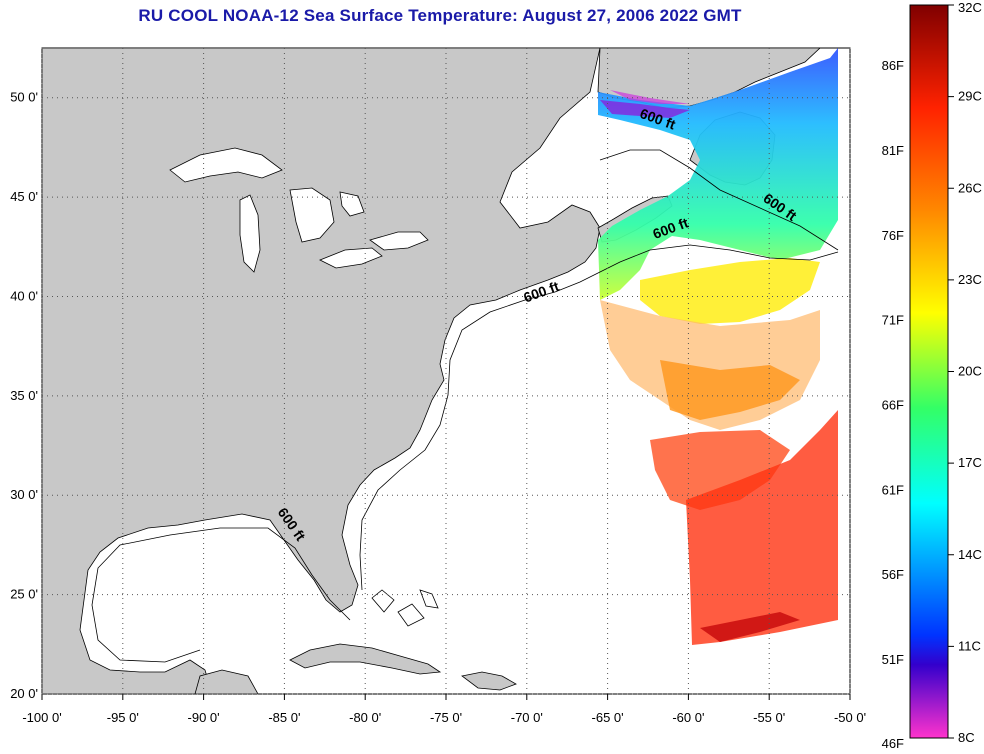  I want to click on colorbar-fahrenheit-label: 71F, so click(893, 320).